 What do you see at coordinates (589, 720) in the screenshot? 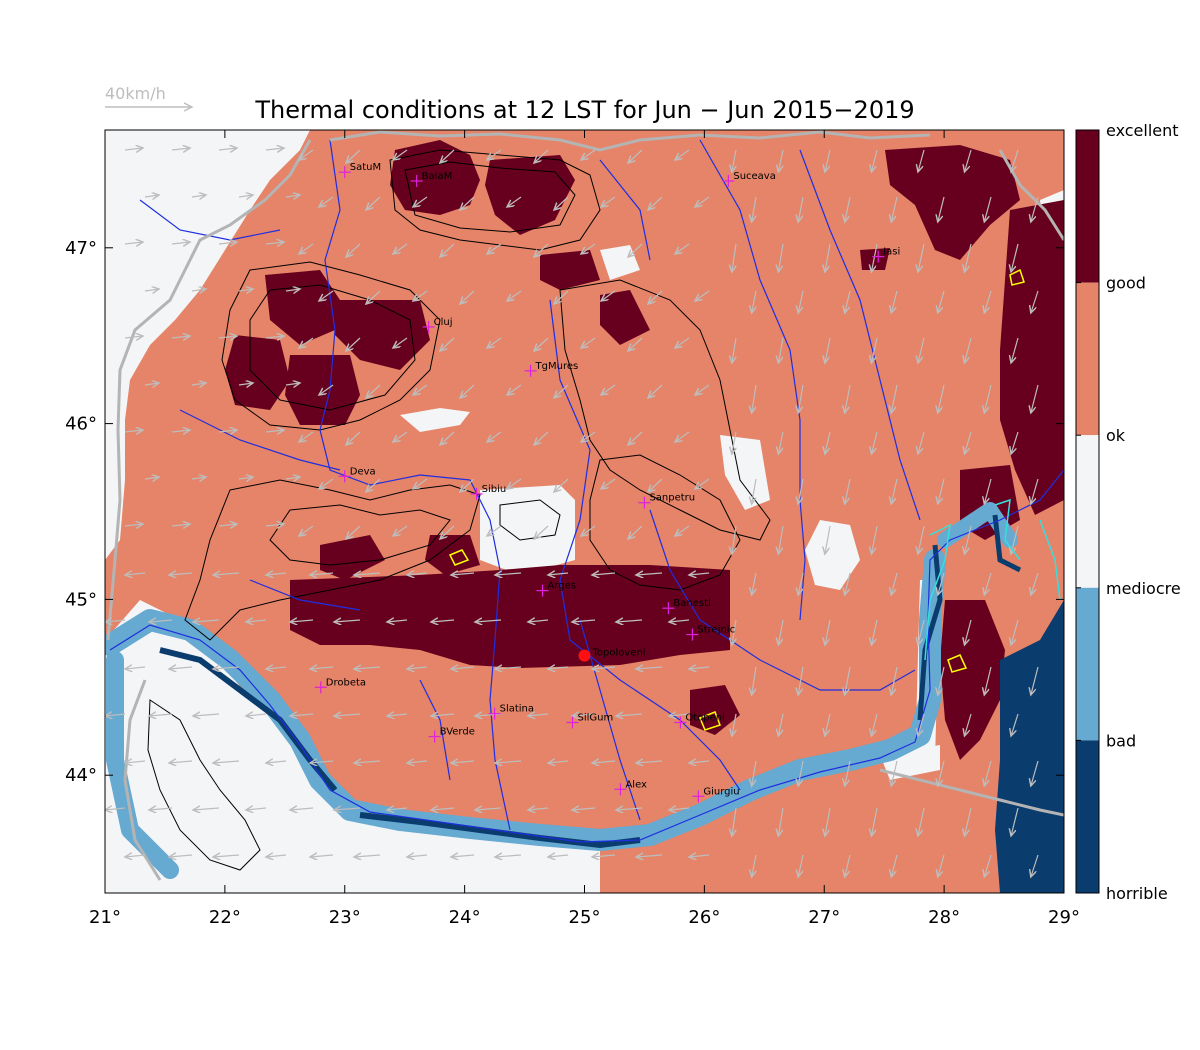
I see `city-marker: SilGum` at bounding box center [589, 720].